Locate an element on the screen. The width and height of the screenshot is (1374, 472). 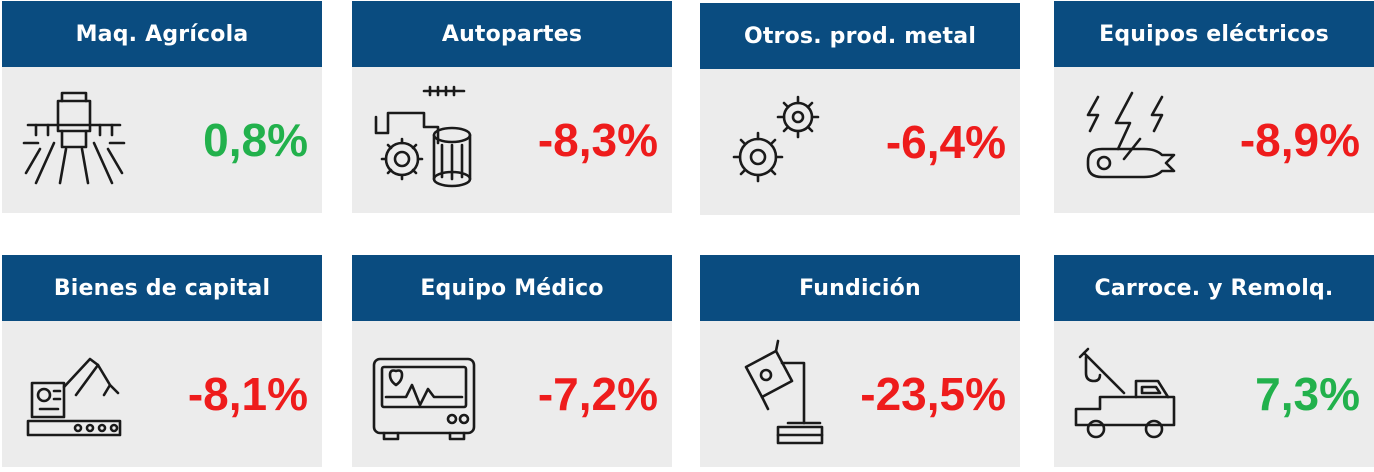
card-header: Autopartes is located at coordinates (512, 34).